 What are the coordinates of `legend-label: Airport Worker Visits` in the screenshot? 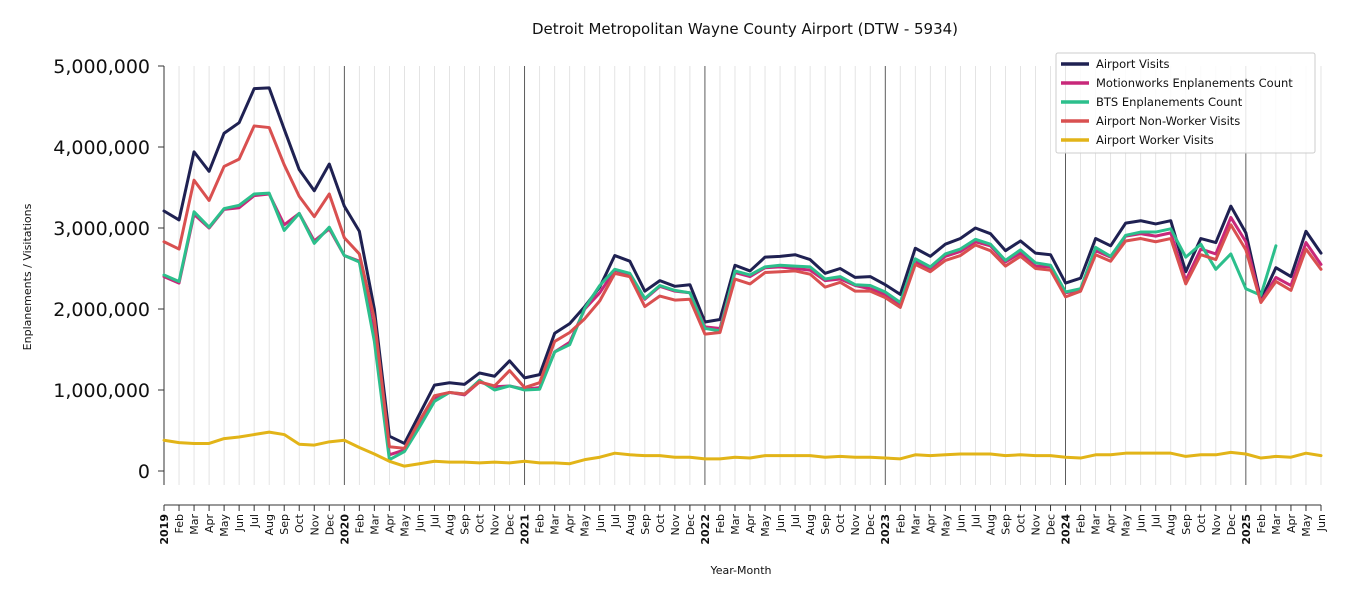 It's located at (1155, 140).